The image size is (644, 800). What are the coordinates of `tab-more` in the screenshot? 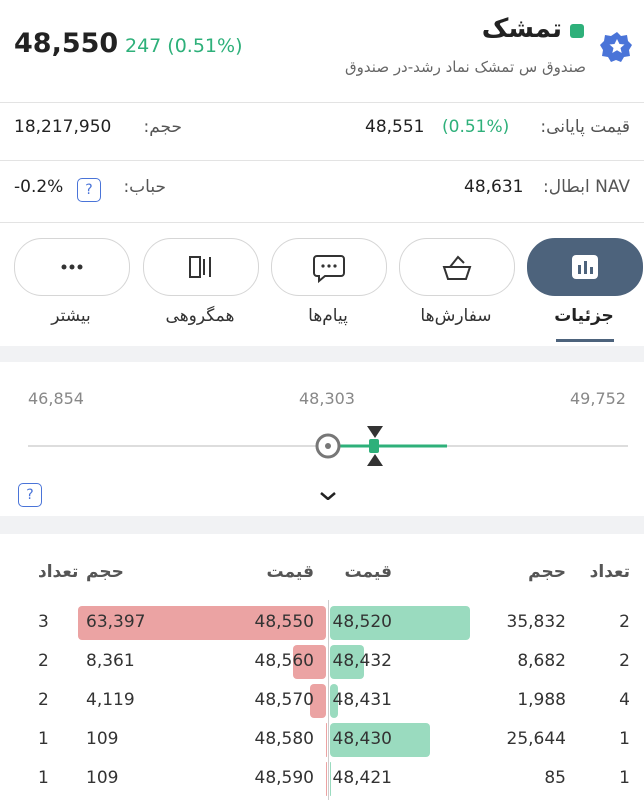 It's located at (72, 267).